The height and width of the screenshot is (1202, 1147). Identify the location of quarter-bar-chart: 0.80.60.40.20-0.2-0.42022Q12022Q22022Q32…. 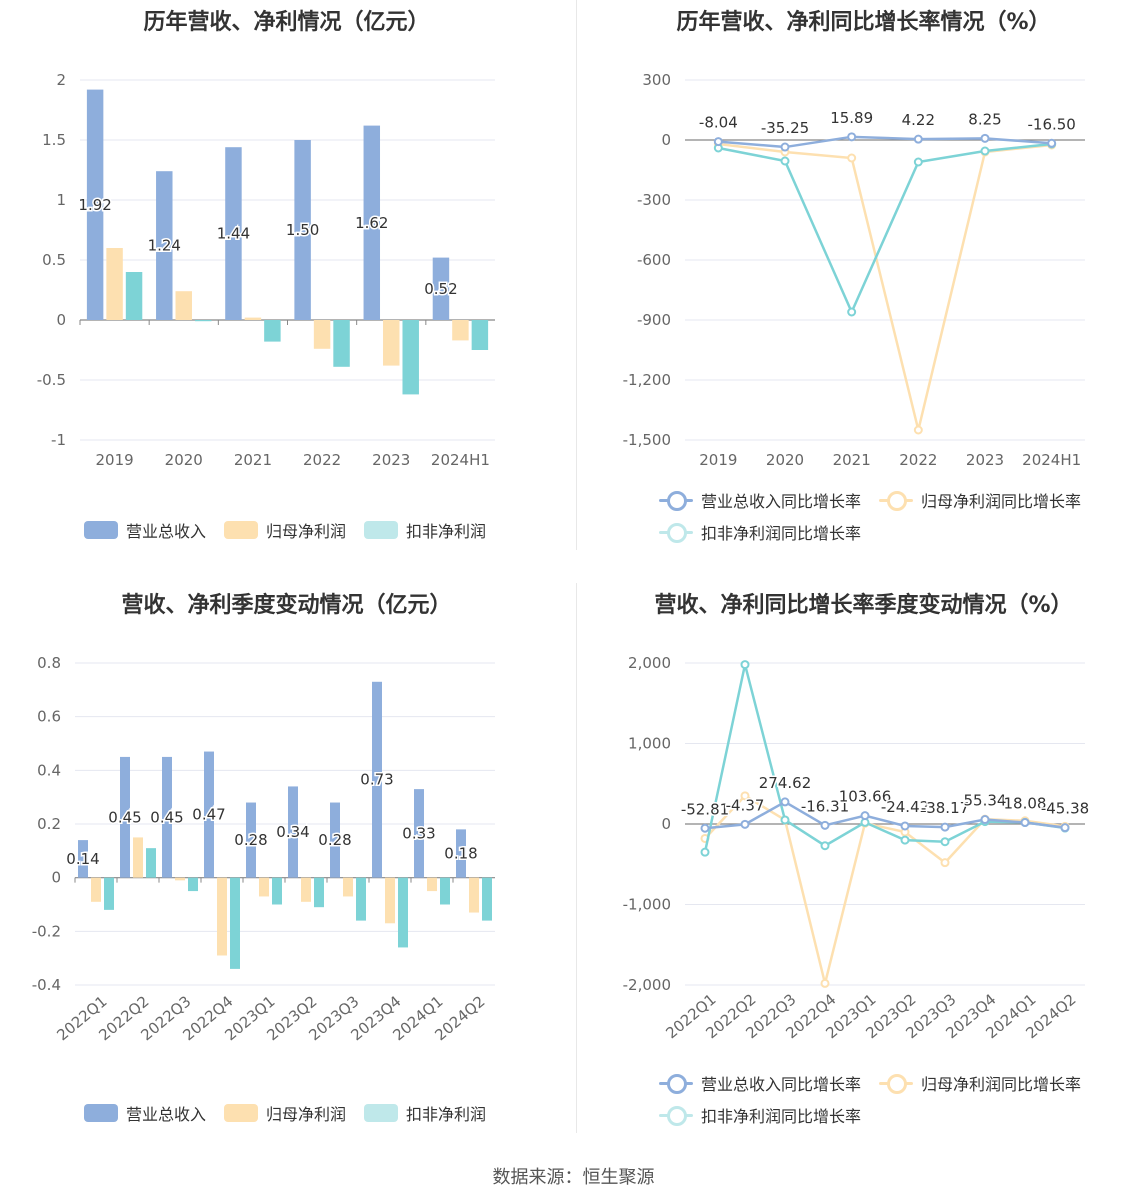
(263, 849).